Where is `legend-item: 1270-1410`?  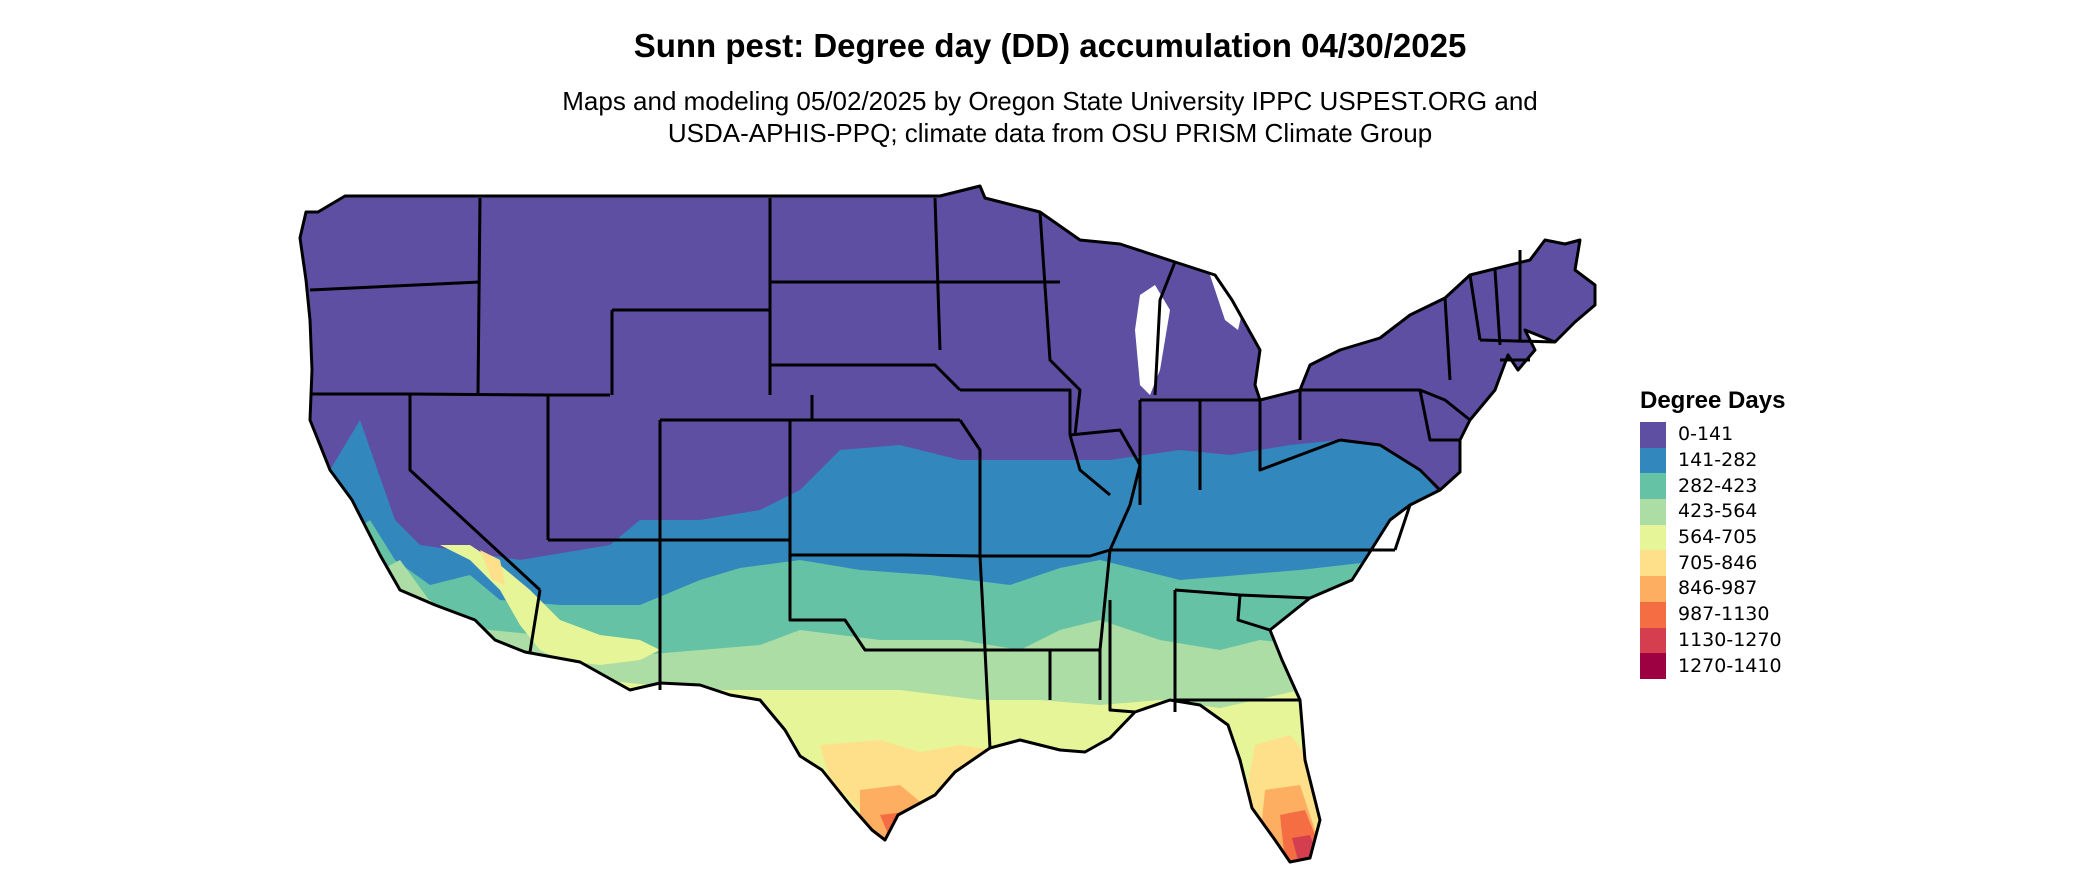 legend-item: 1270-1410 is located at coordinates (1760, 666).